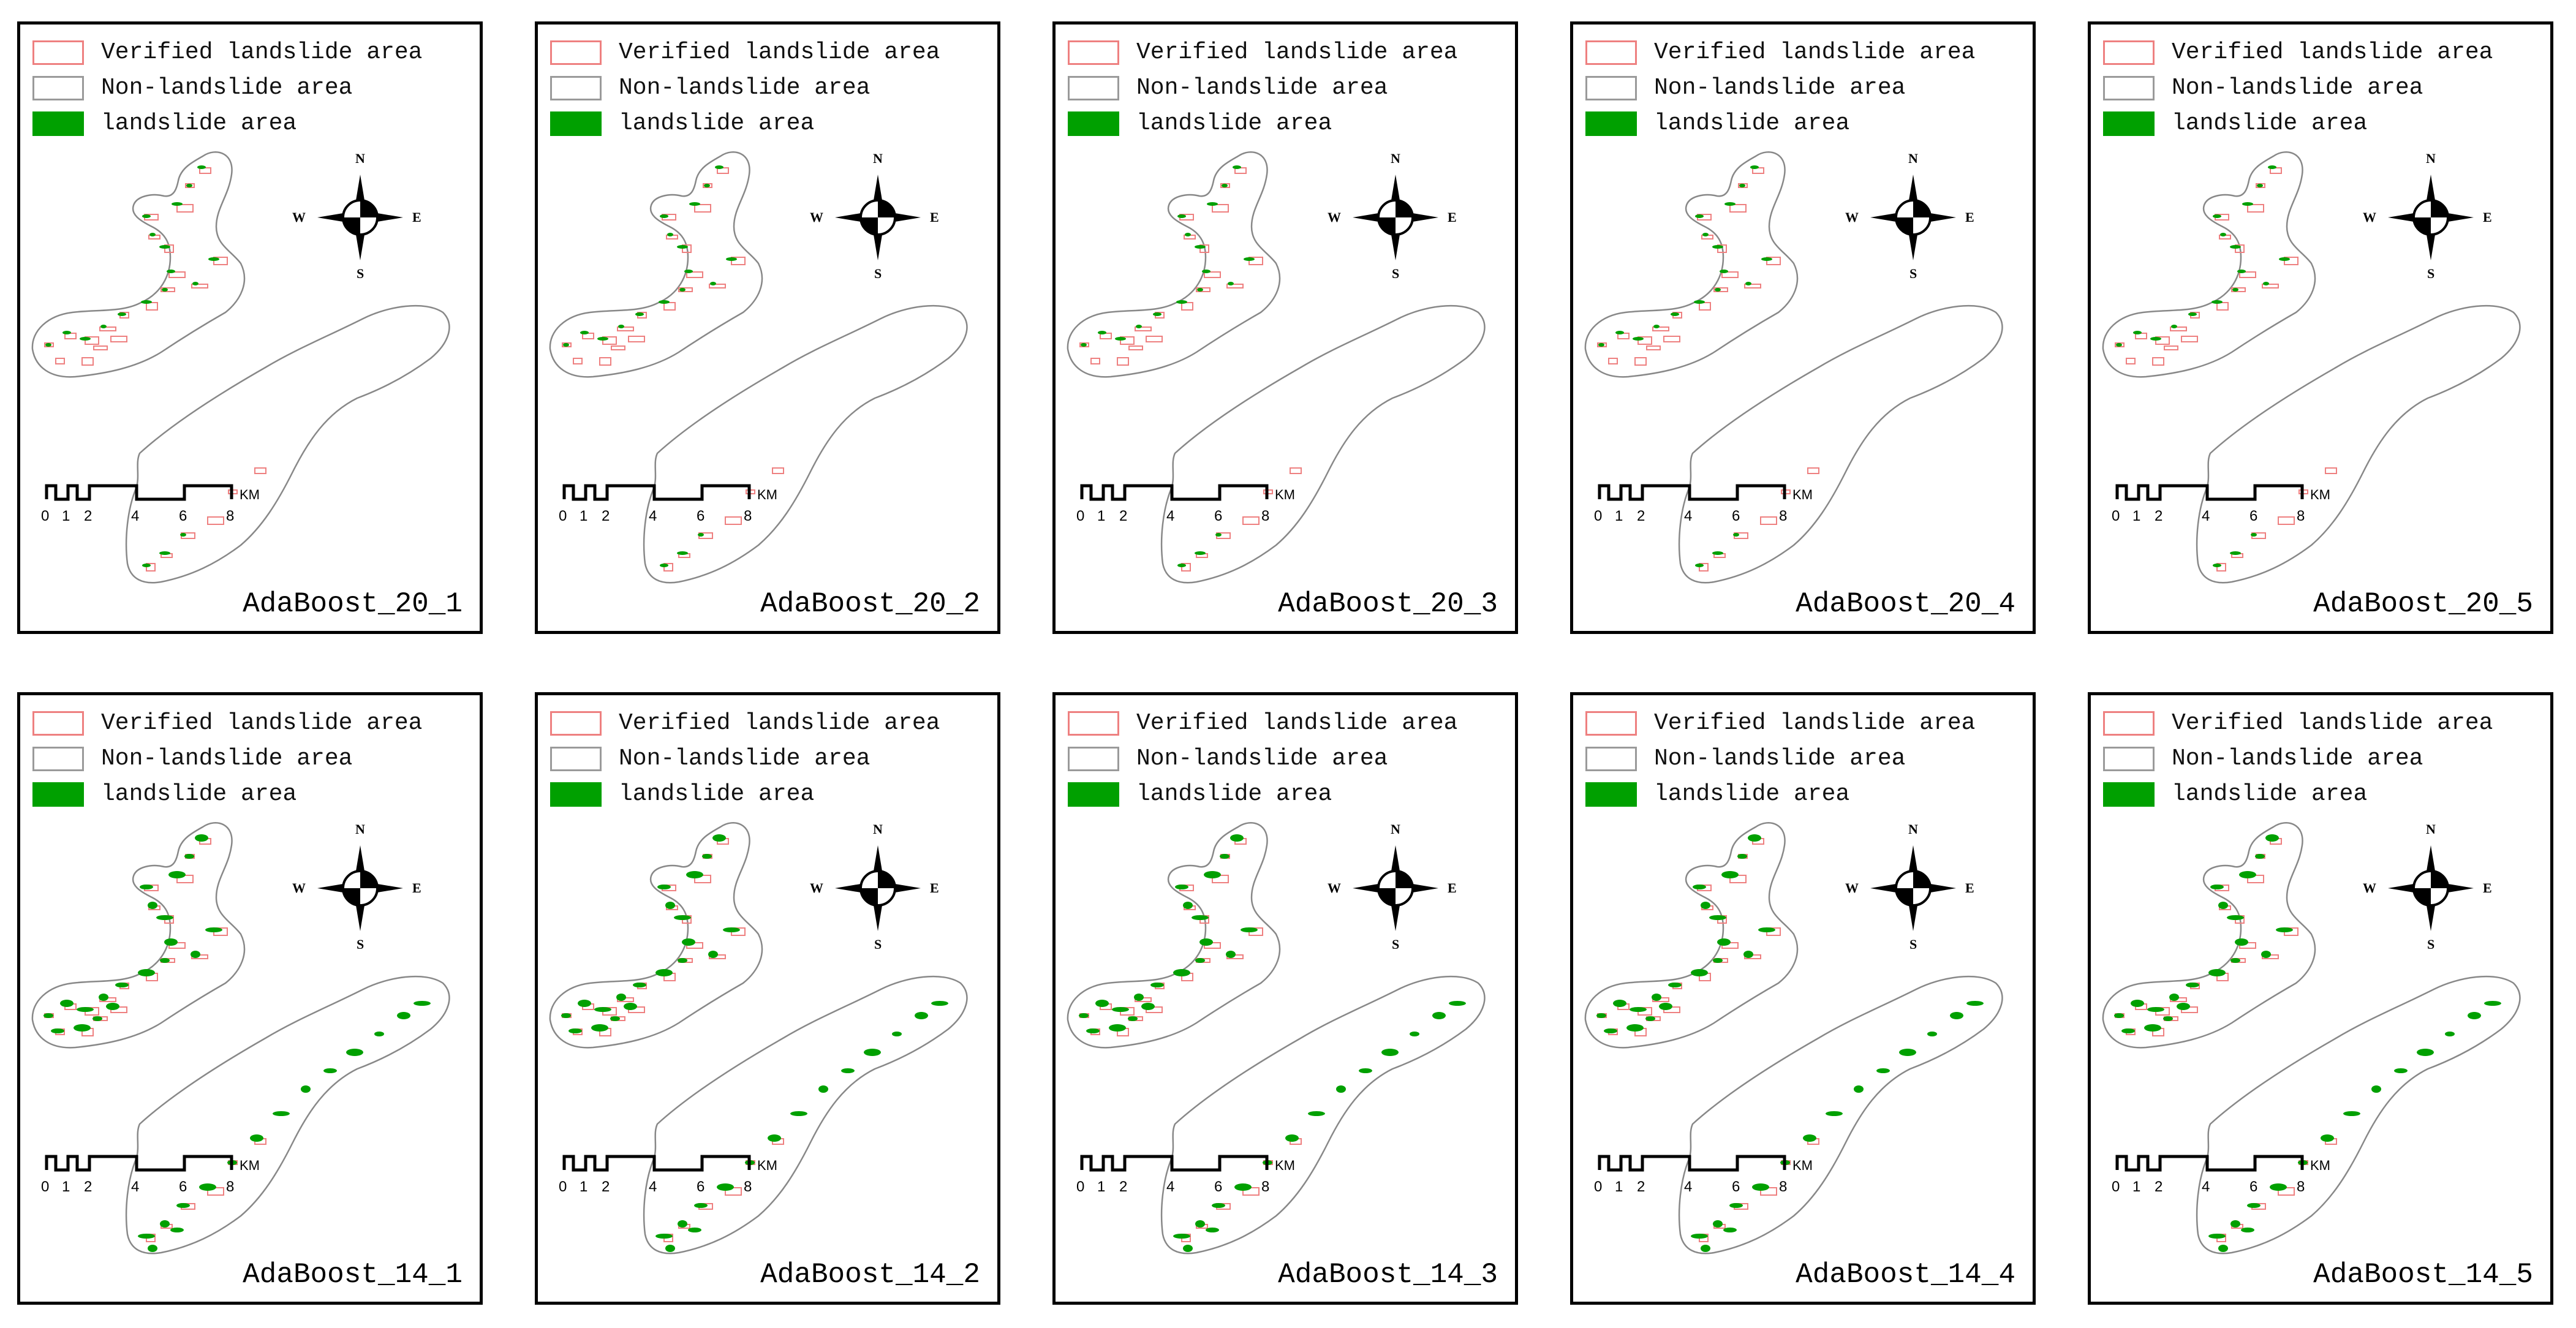 This screenshot has height=1328, width=2576. I want to click on compass-icon, so click(360, 218).